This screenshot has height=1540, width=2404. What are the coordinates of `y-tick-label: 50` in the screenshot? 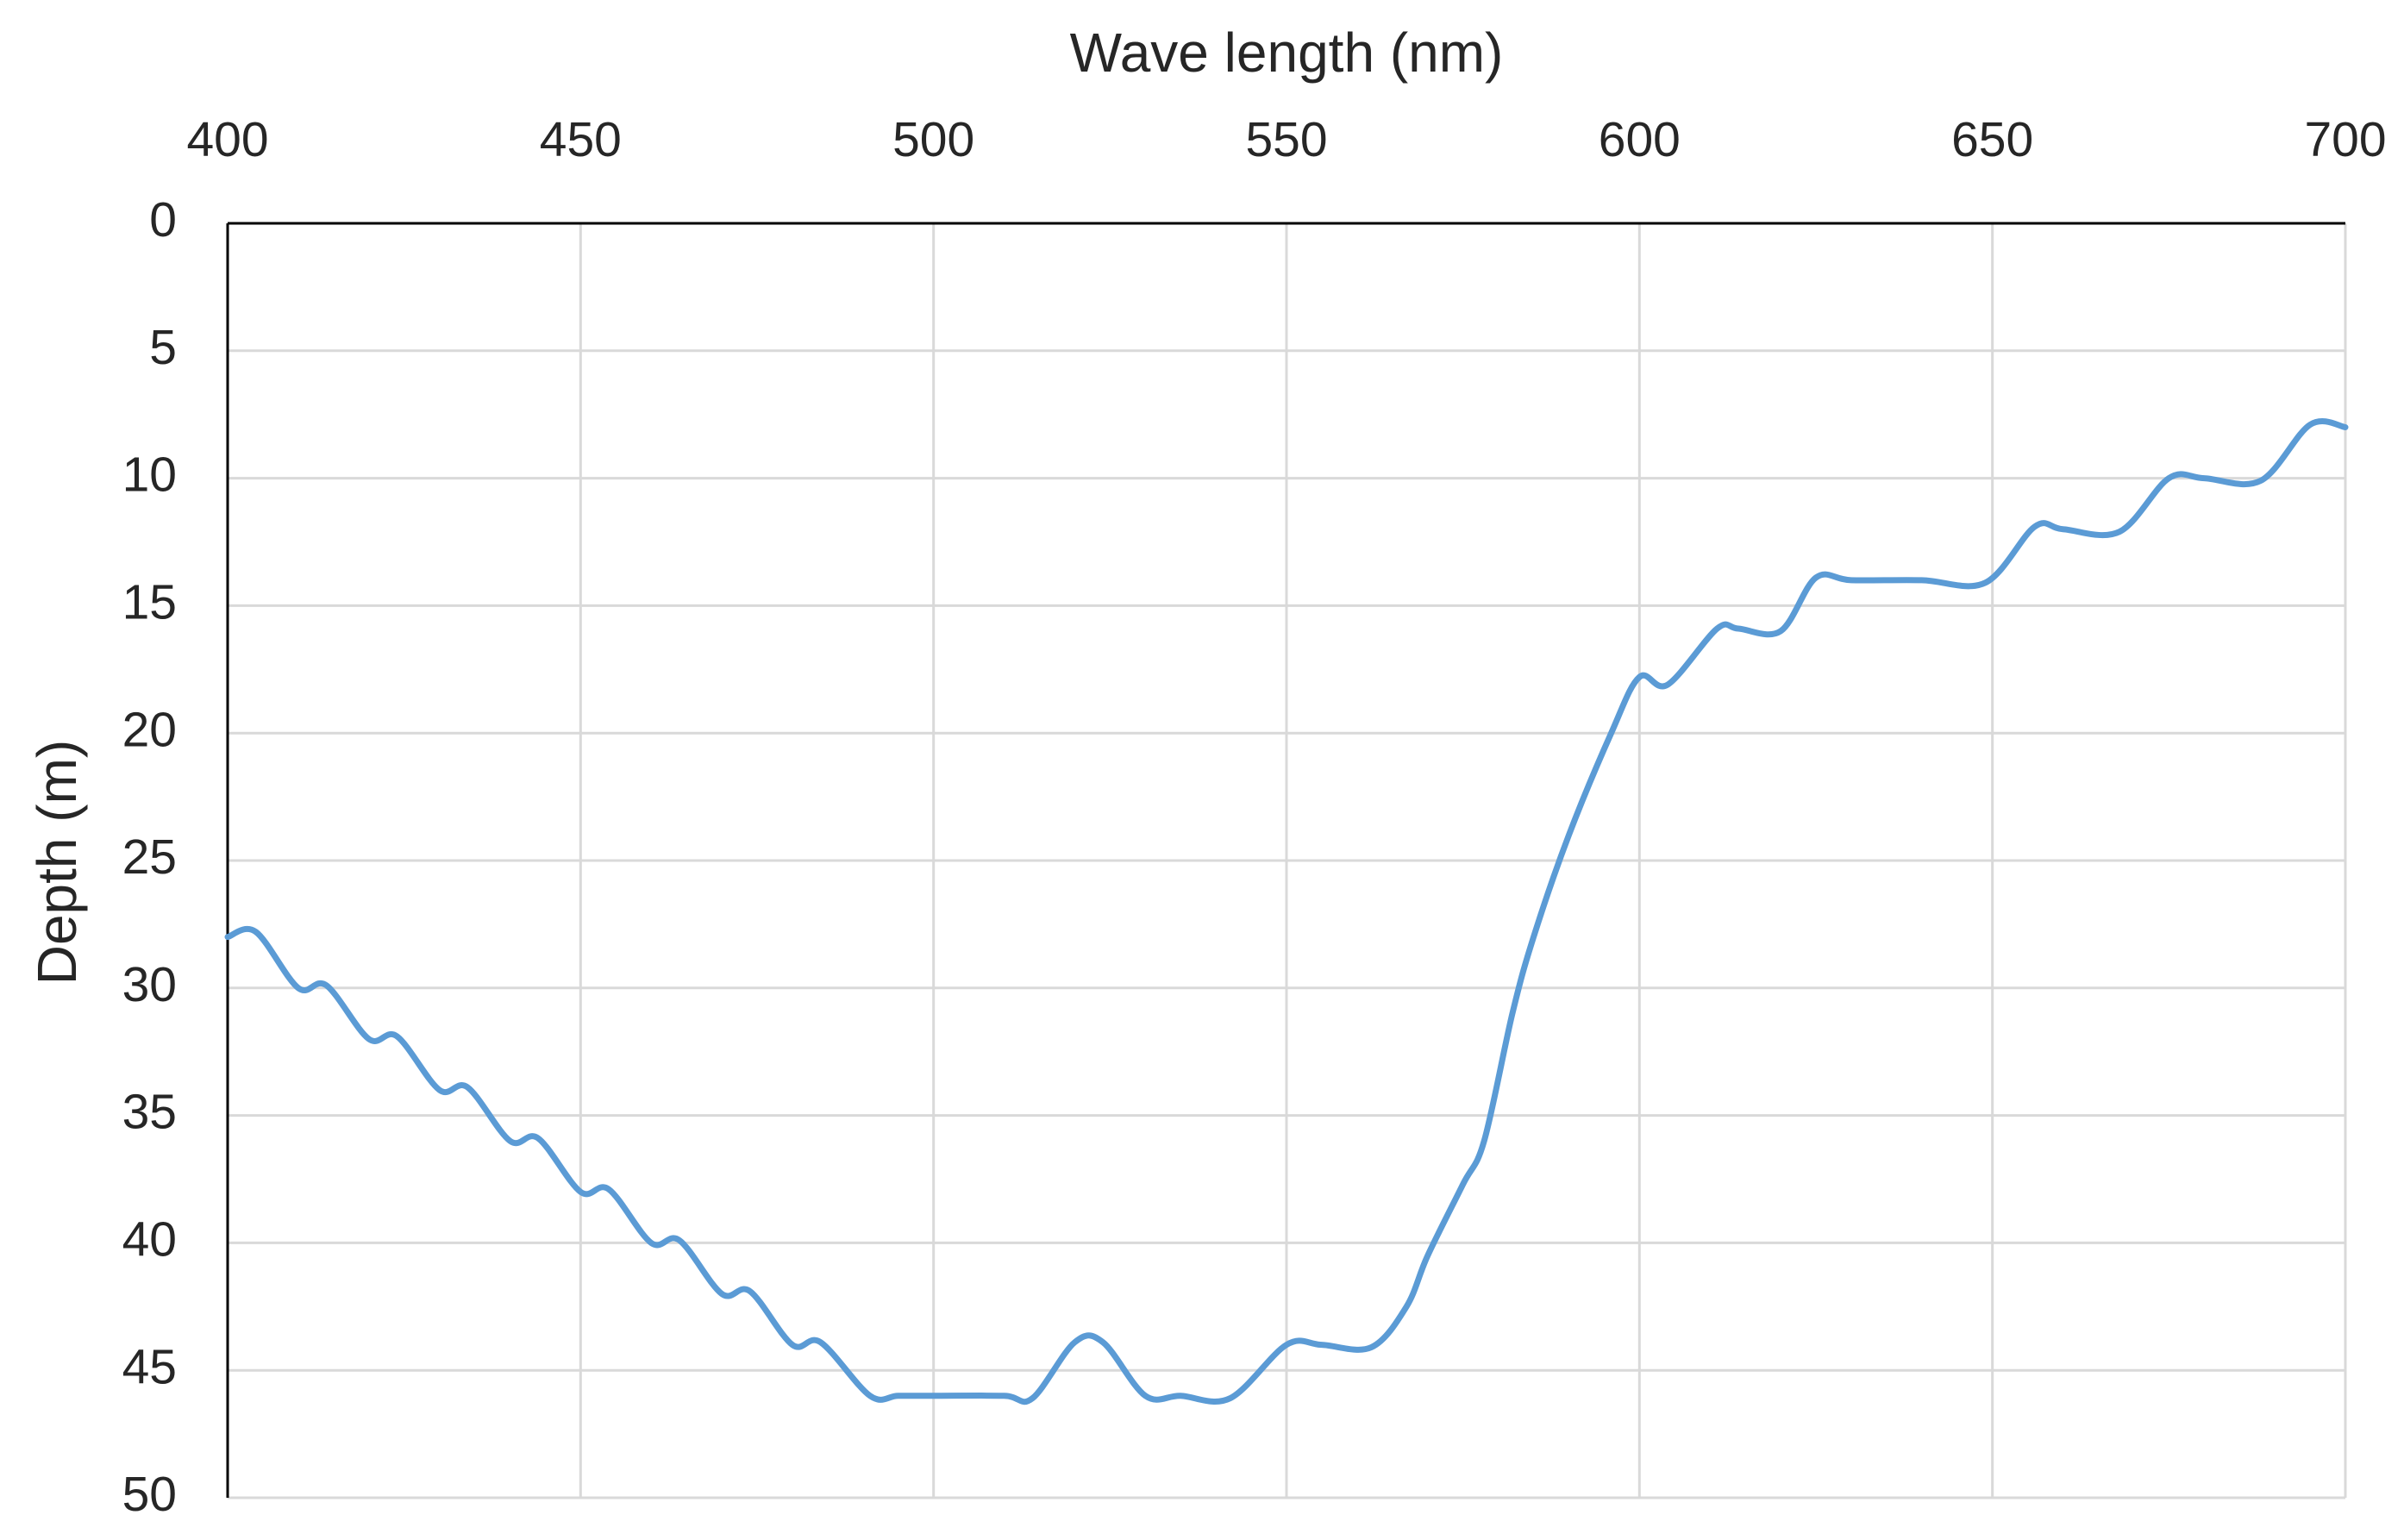 It's located at (150, 1494).